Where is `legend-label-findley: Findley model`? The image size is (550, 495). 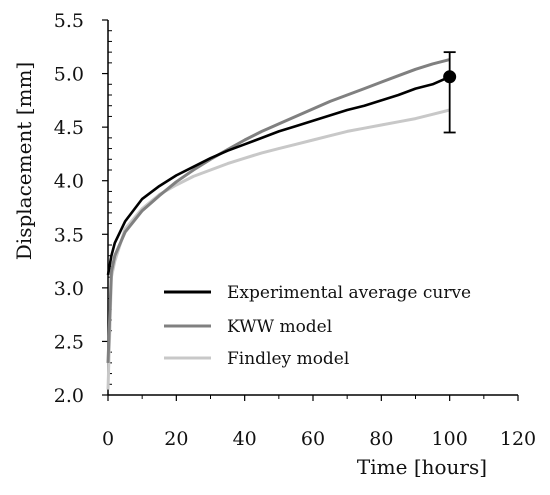
legend-label-findley: Findley model is located at coordinates (288, 359).